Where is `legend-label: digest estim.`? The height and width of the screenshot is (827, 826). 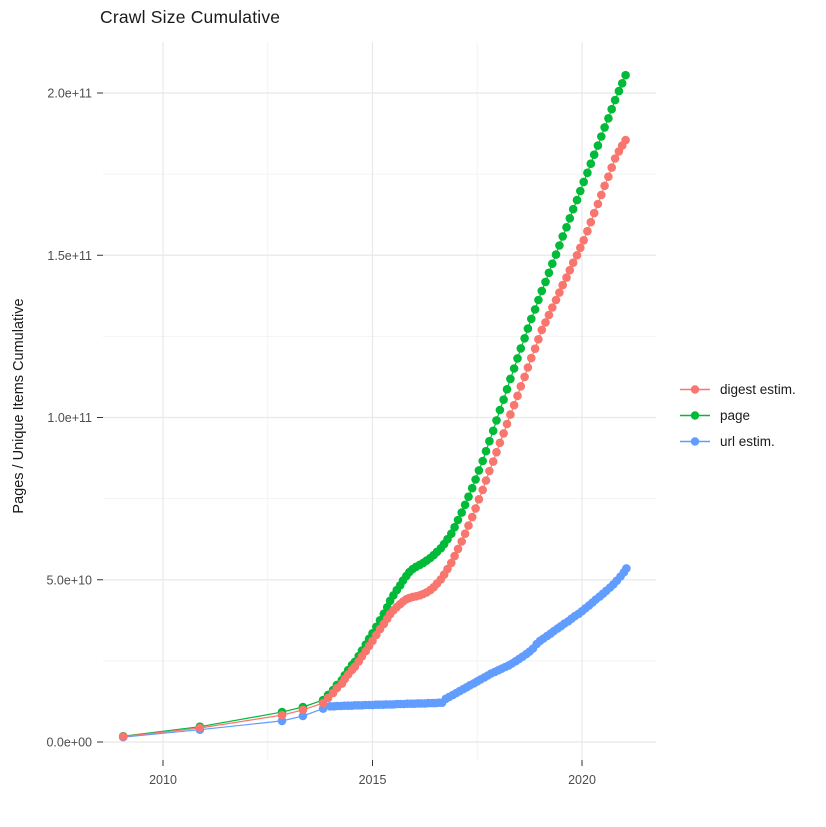
legend-label: digest estim. is located at coordinates (758, 389).